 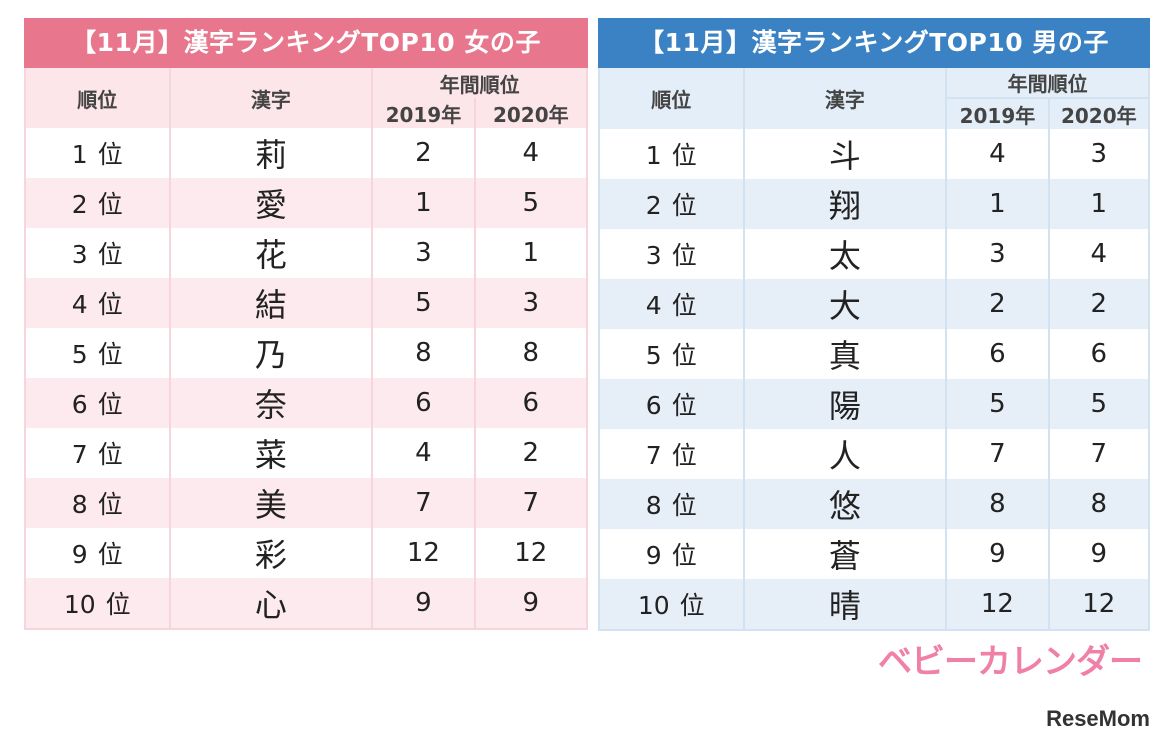 What do you see at coordinates (845, 604) in the screenshot?
I see `boys-kanji-cell: 晴` at bounding box center [845, 604].